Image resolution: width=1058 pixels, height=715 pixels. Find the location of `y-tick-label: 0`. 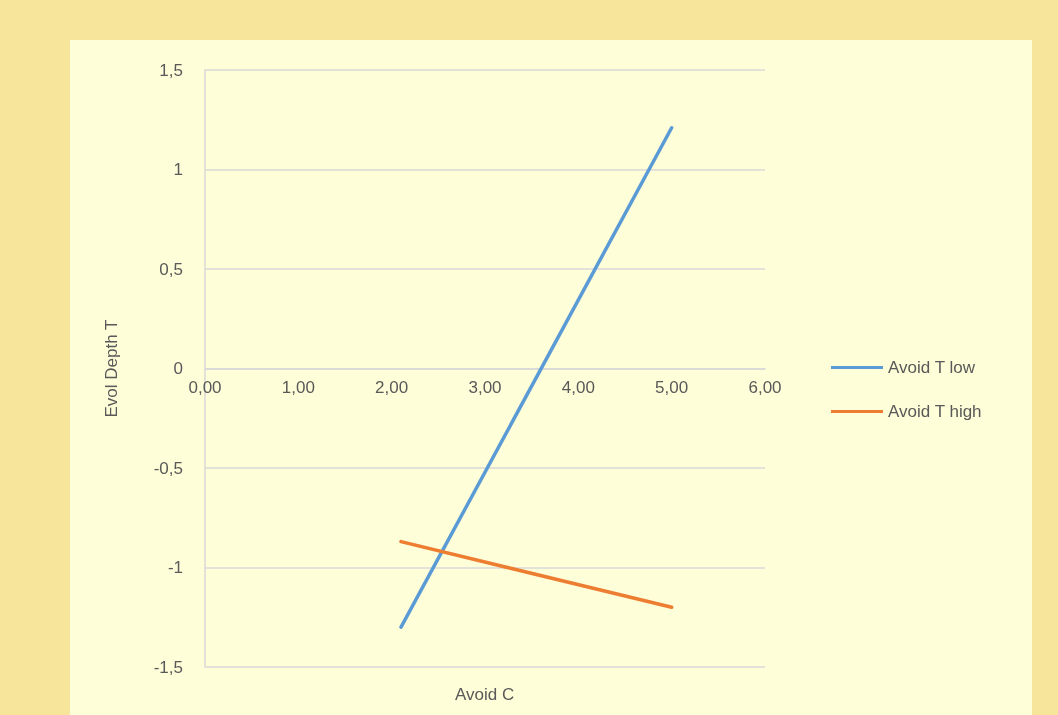

y-tick-label: 0 is located at coordinates (178, 368).